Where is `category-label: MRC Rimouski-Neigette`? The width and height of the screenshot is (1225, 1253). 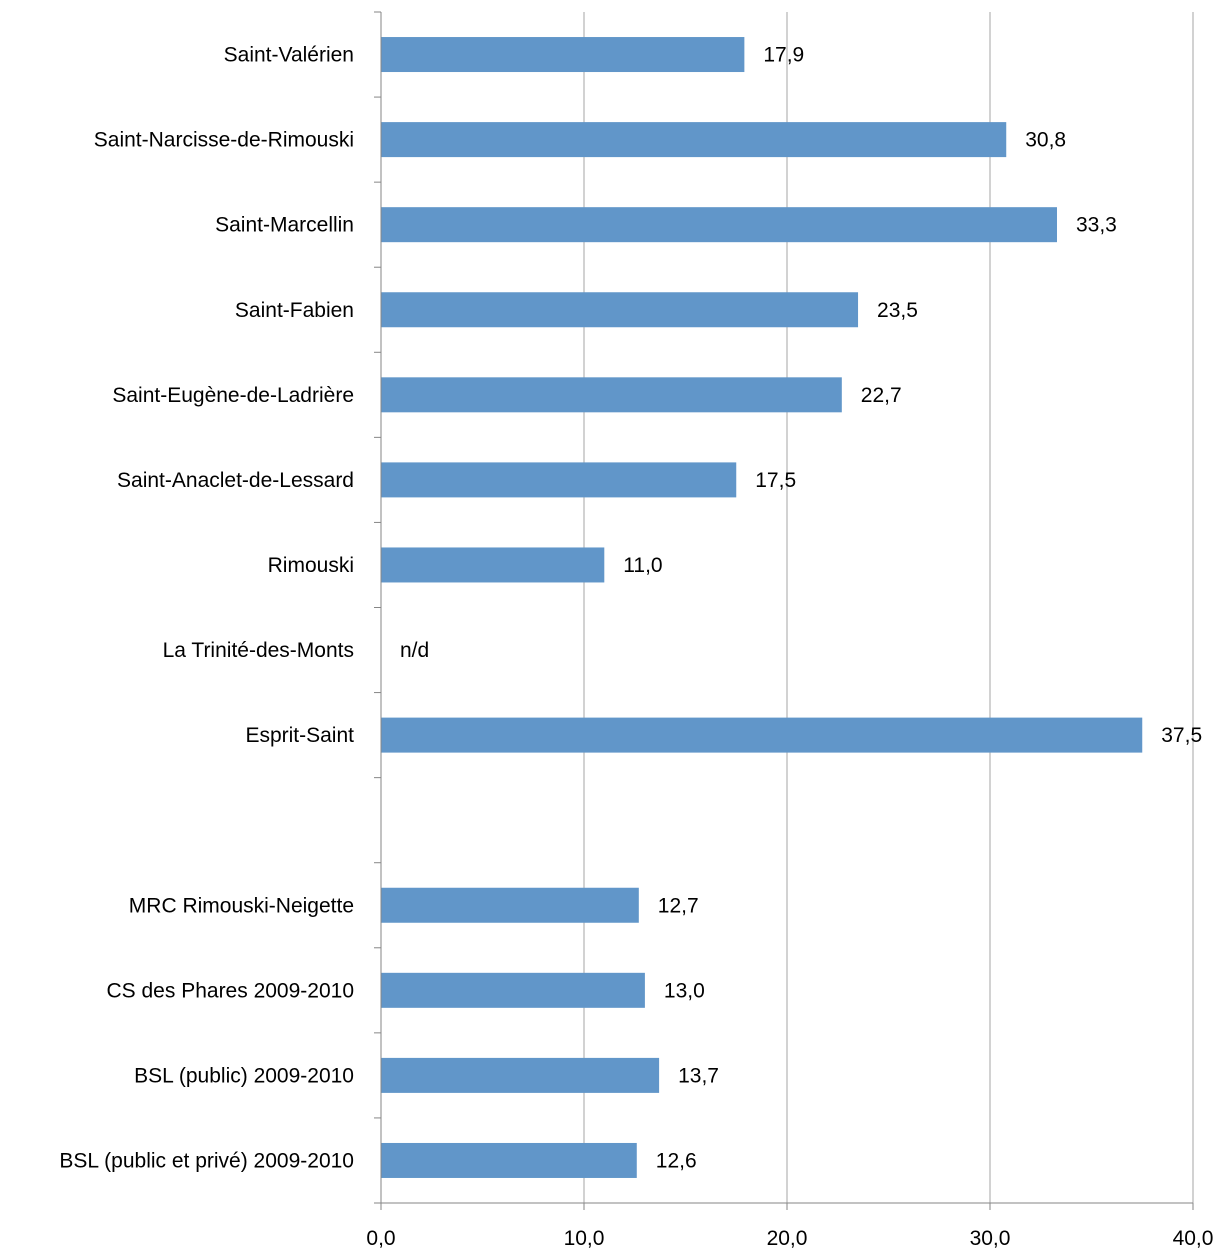
category-label: MRC Rimouski-Neigette is located at coordinates (241, 905).